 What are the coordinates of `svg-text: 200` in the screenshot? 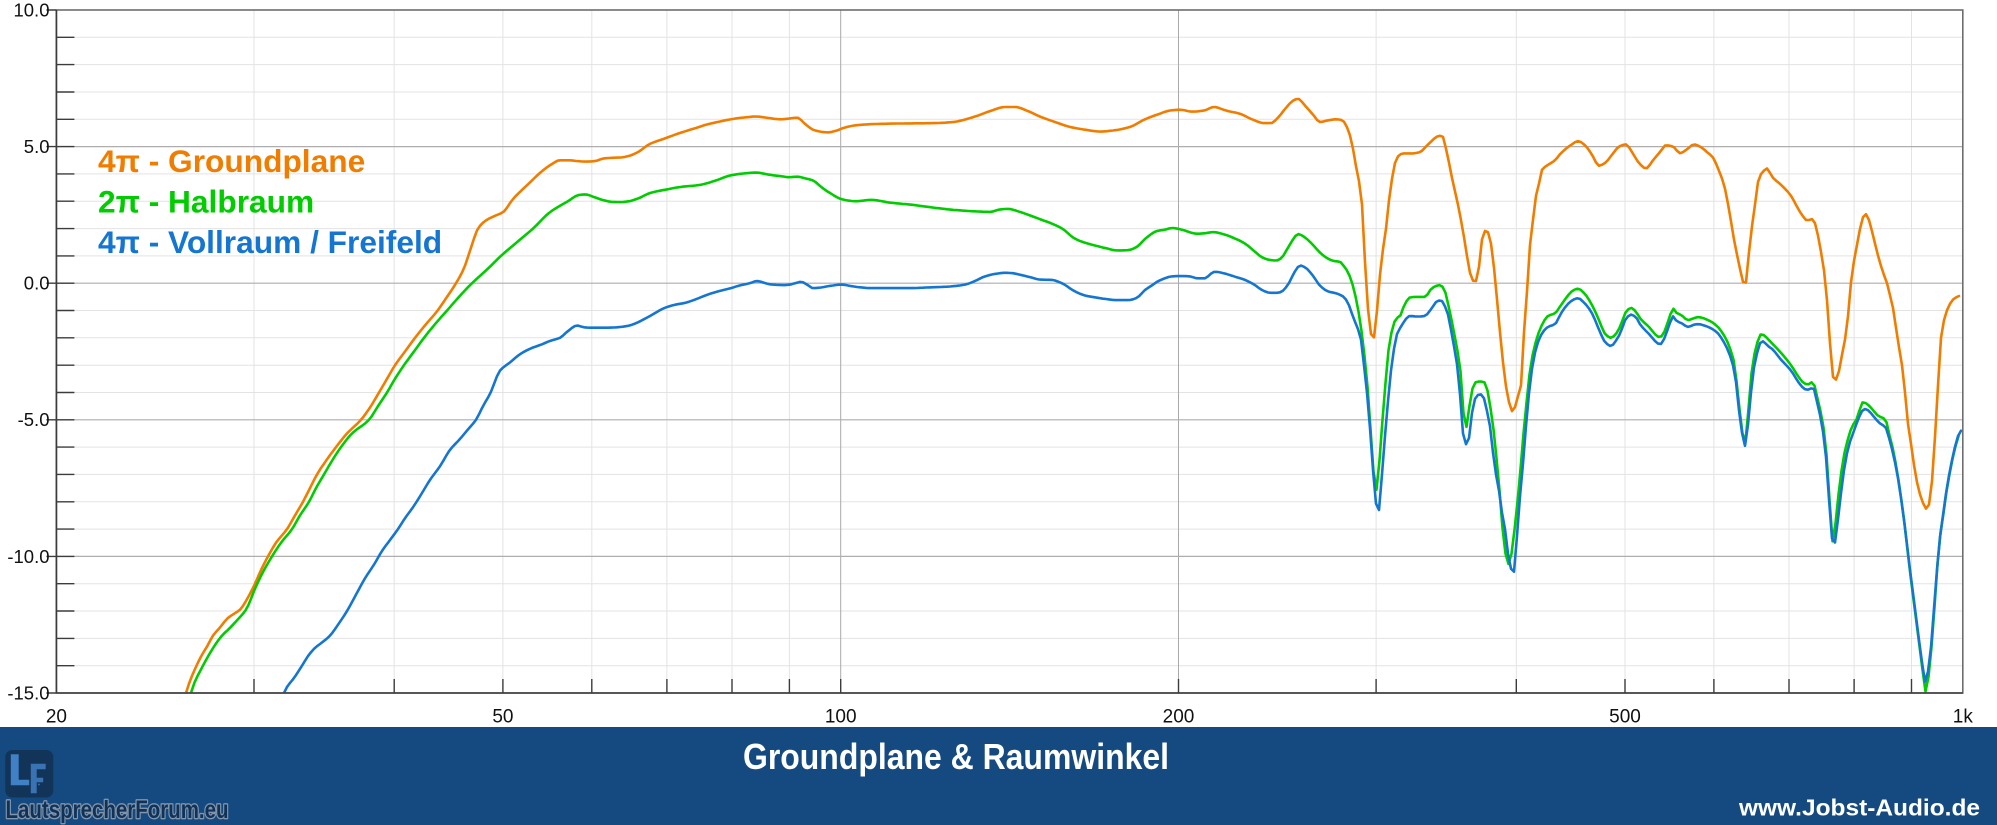 It's located at (1179, 717).